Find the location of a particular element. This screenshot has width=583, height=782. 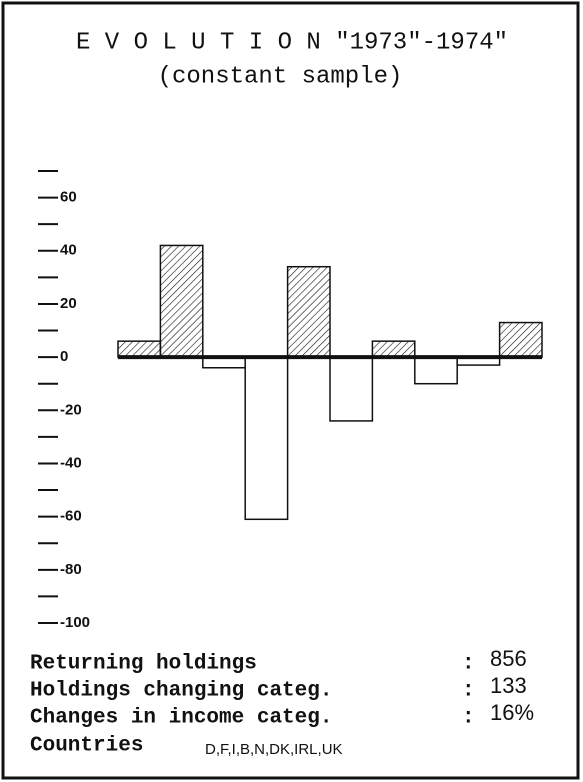

chart-subtitle: (constant sample) is located at coordinates (280, 76).